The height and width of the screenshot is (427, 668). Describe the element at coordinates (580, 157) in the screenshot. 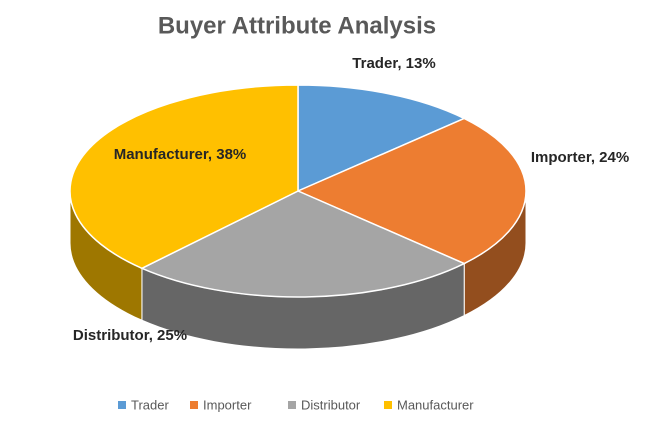

I see `data-label: Importer, 24%` at that location.